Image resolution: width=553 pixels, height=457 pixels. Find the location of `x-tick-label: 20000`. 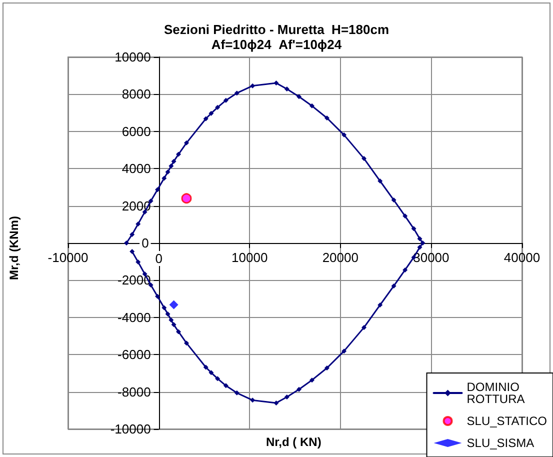

x-tick-label: 20000 is located at coordinates (340, 257).